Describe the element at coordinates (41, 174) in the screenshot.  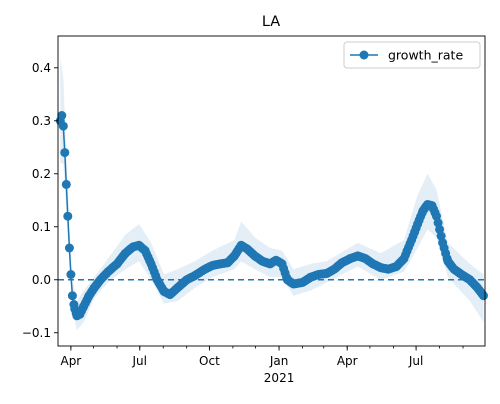
I see `y-tick-label: 0.2` at that location.